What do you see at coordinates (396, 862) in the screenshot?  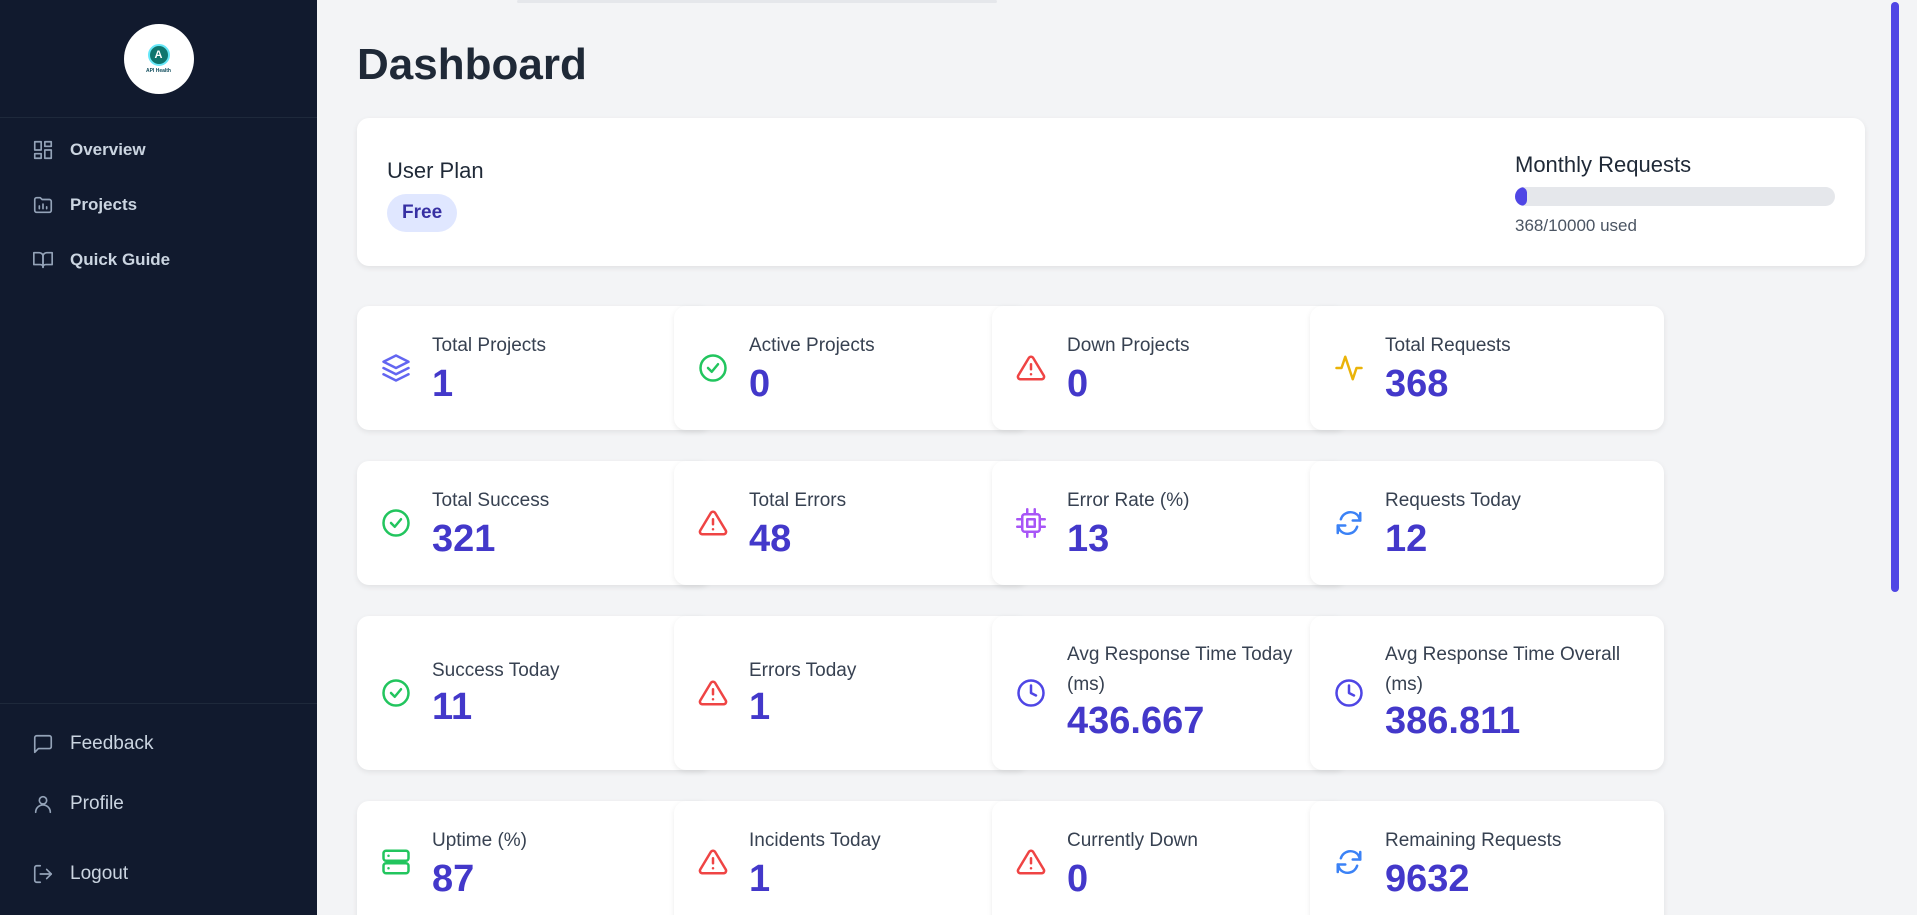 I see `server-icon` at bounding box center [396, 862].